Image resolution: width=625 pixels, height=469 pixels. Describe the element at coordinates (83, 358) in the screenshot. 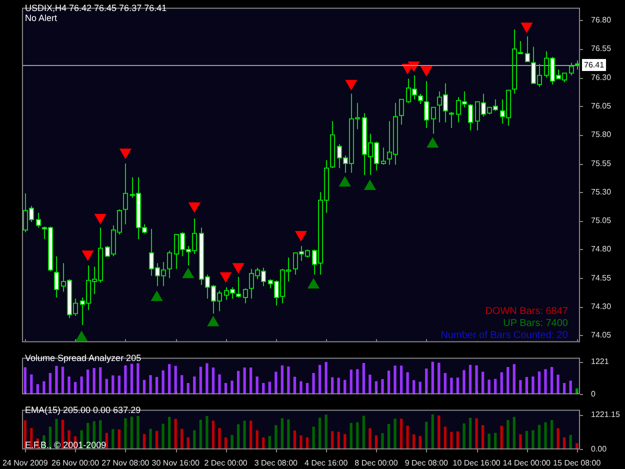

I see `chart-title: Volume Spread Analyzer 205` at that location.